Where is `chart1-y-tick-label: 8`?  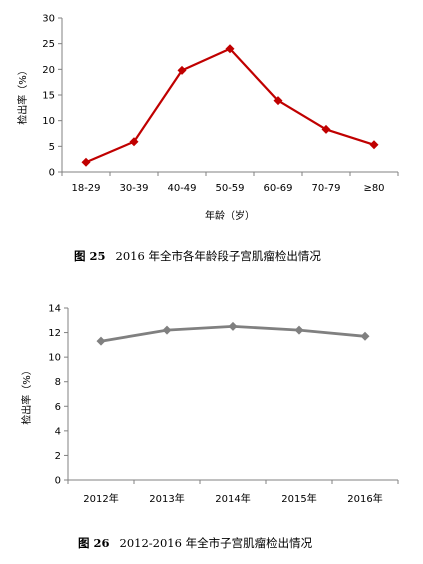 chart1-y-tick-label: 8 is located at coordinates (58, 382).